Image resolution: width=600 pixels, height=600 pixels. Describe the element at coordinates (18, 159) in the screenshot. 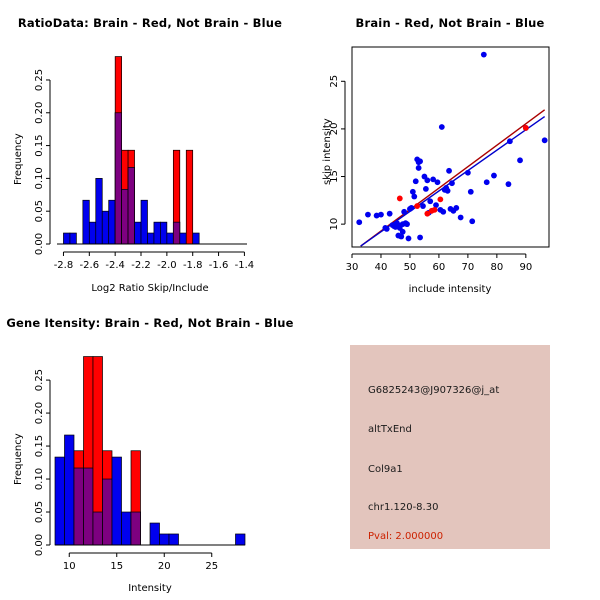

I see `ratio-histogram-ylabel: Frequency` at that location.